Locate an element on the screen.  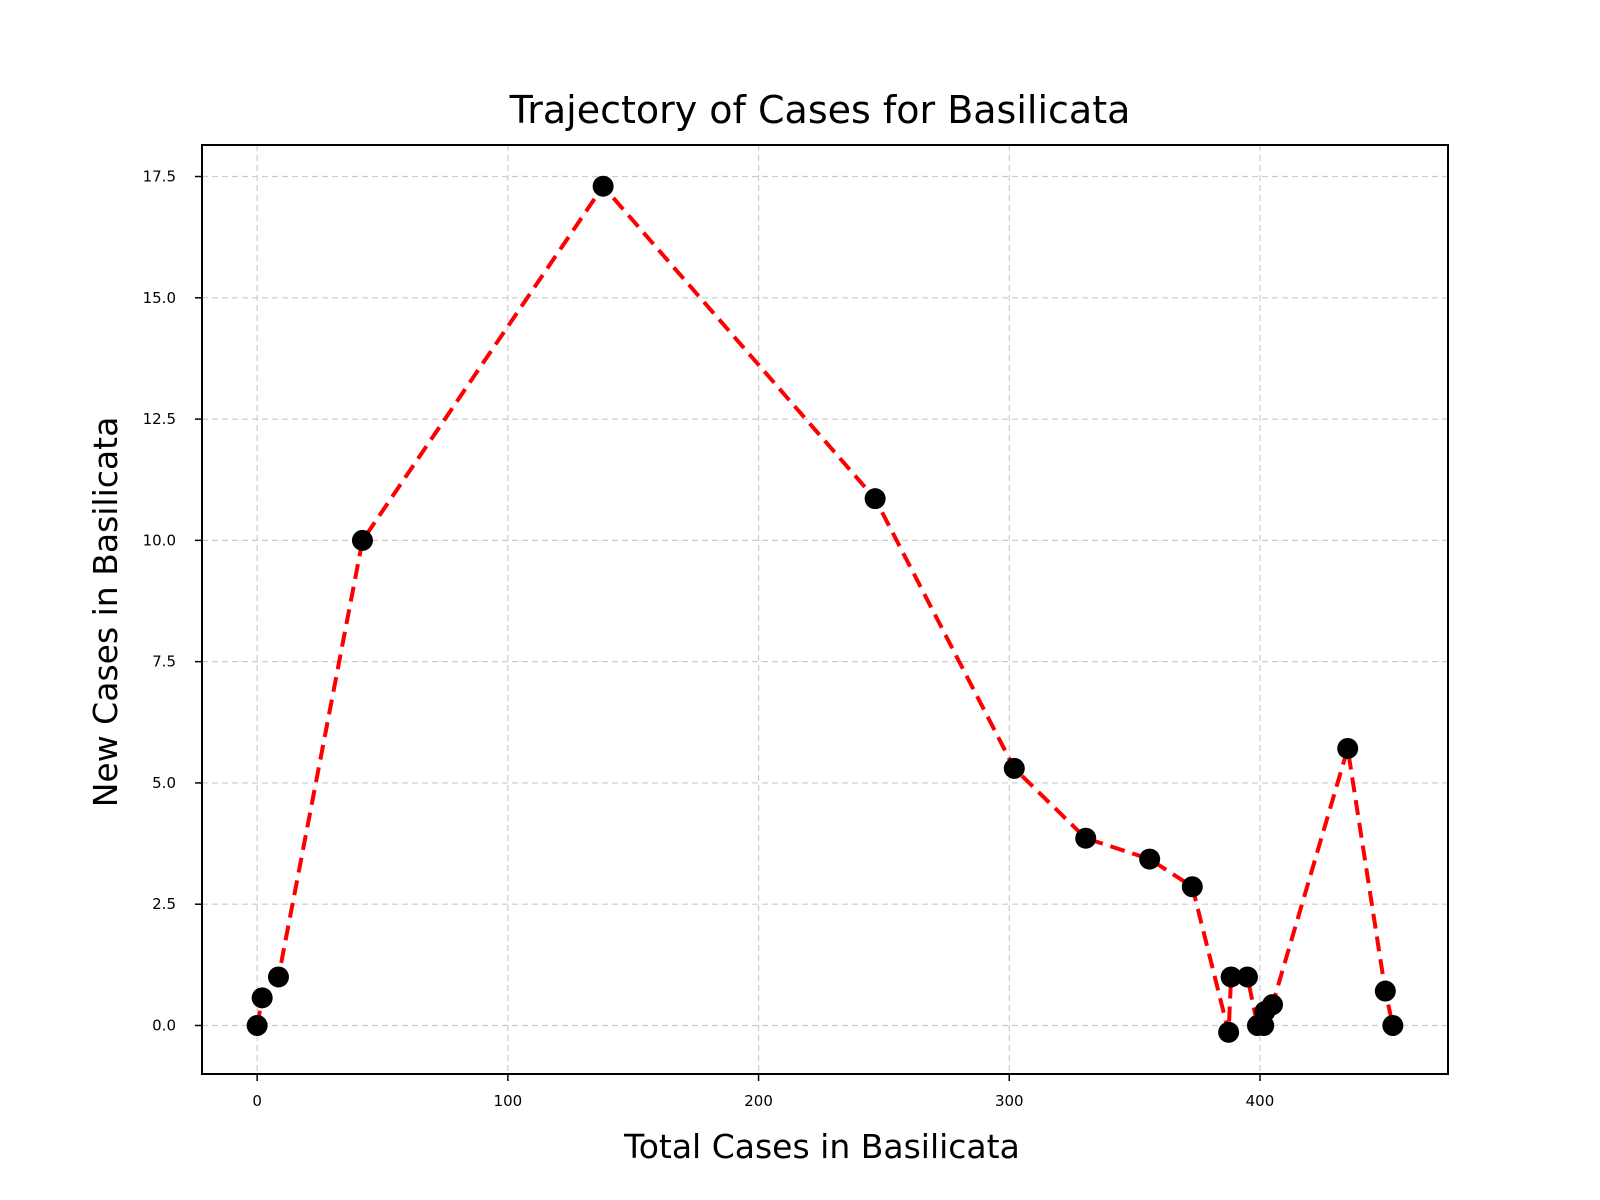
x-axis-label: Total Cases in Basilicata is located at coordinates (821, 1146).